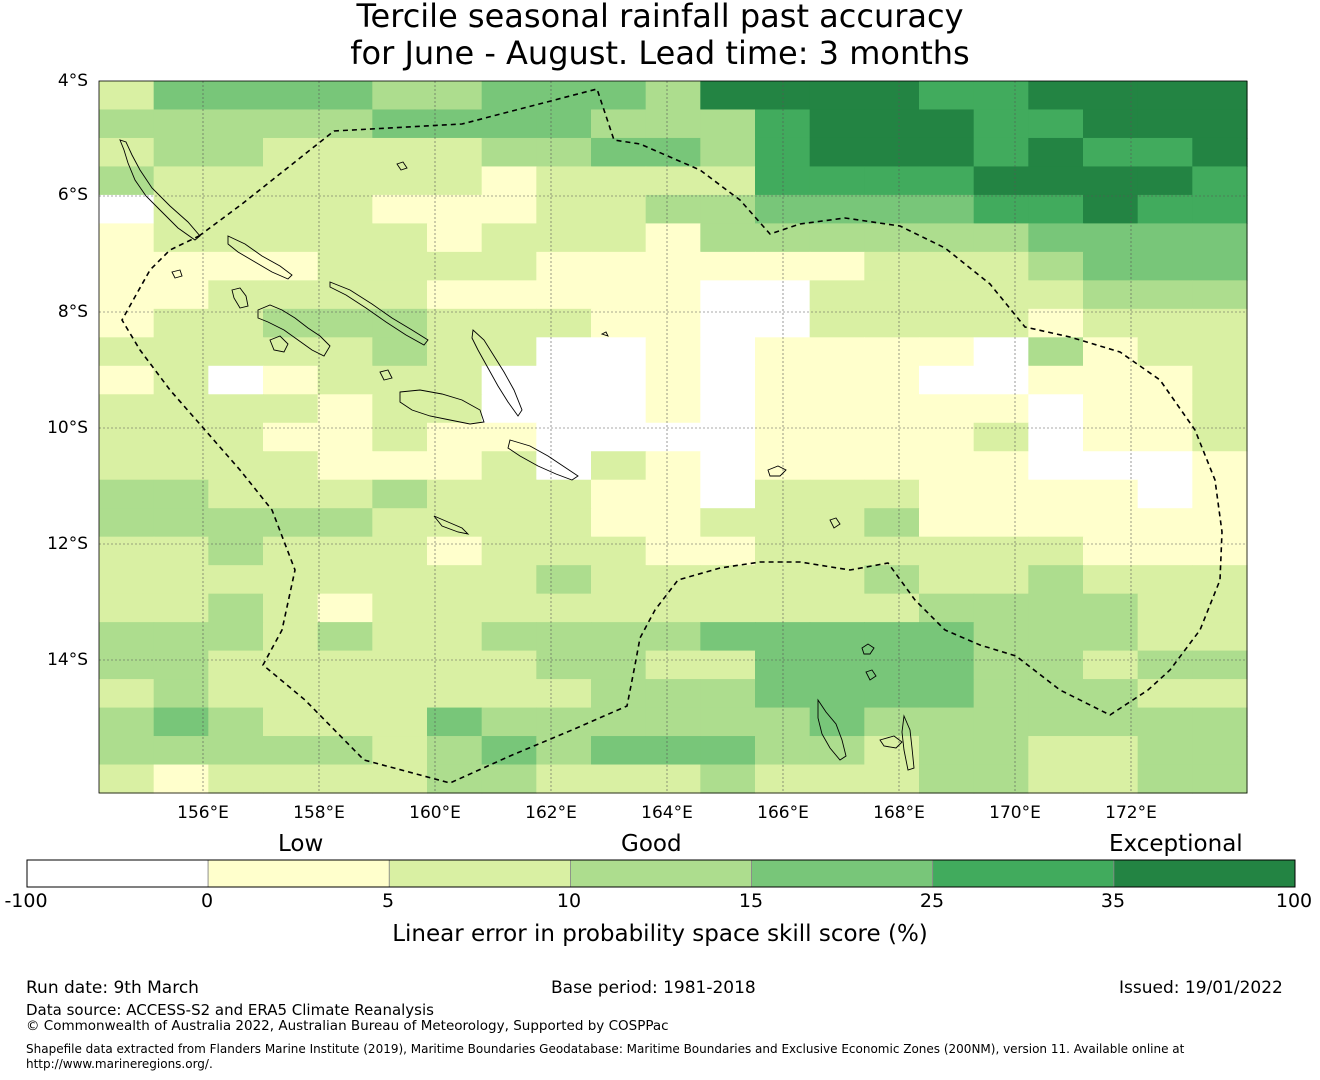  Describe the element at coordinates (667, 813) in the screenshot. I see `lon-label-164e: 164°E` at that location.